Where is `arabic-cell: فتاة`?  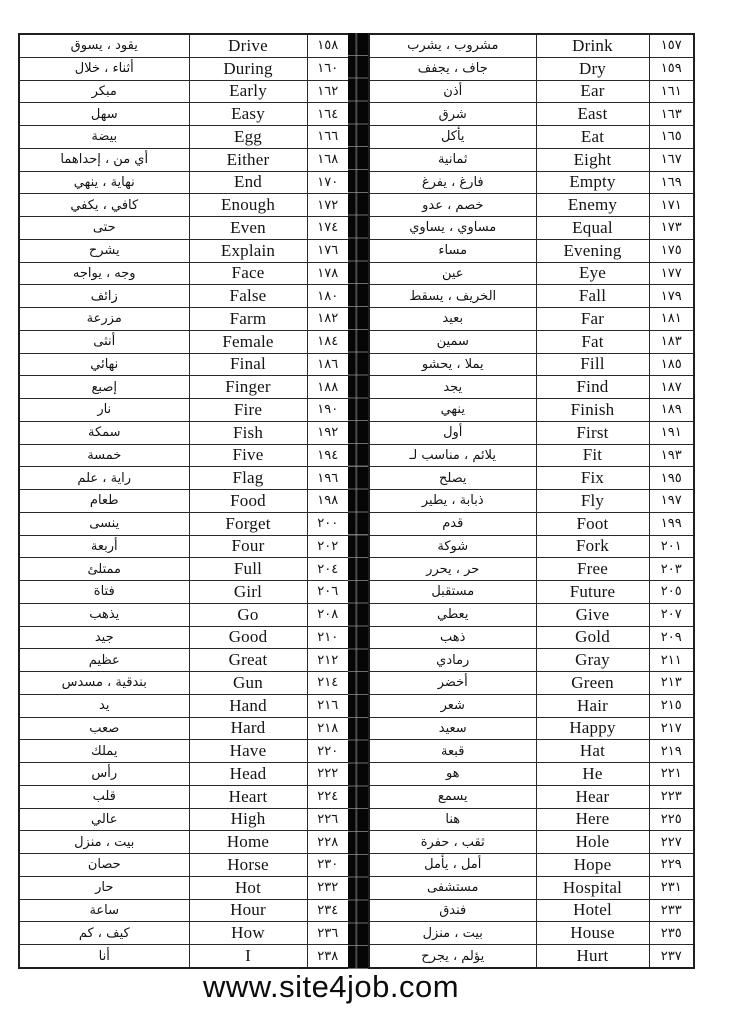 arabic-cell: فتاة is located at coordinates (104, 592).